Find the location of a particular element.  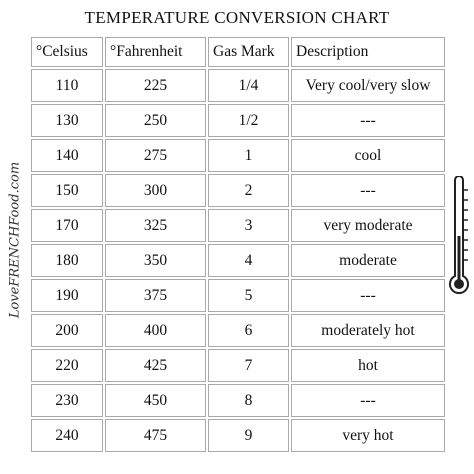

column-header: °Fahrenheit is located at coordinates (155, 52).